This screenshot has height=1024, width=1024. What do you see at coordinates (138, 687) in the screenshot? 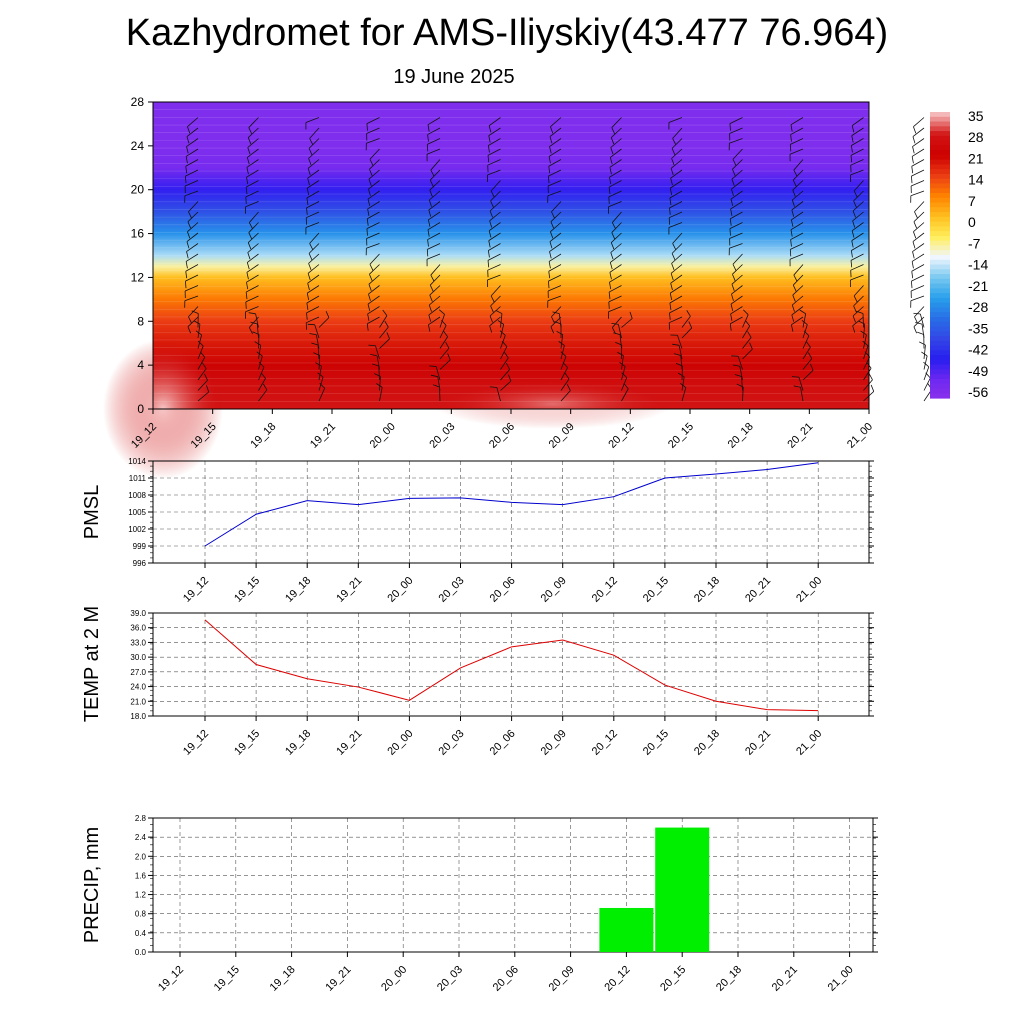
I see `y-tick-label: 24.0` at bounding box center [138, 687].